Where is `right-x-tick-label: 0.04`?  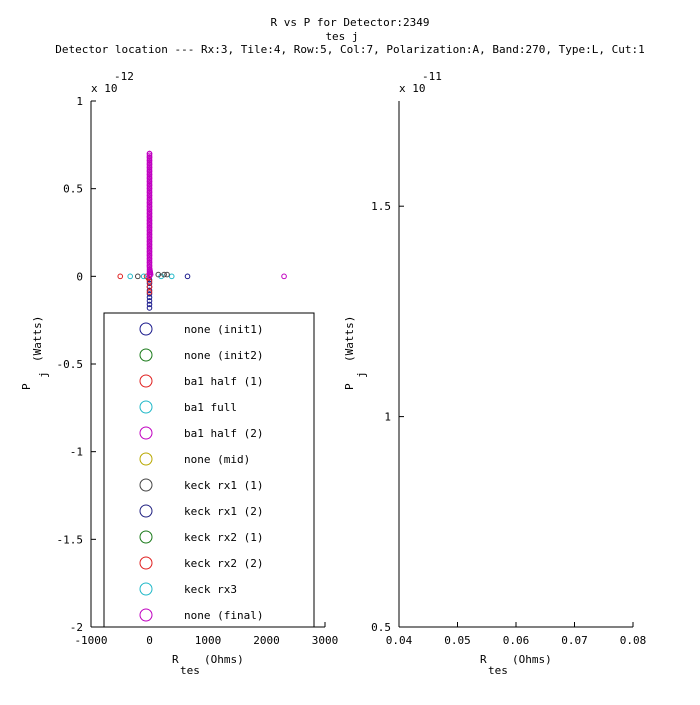
right-x-tick-label: 0.04 is located at coordinates (399, 640).